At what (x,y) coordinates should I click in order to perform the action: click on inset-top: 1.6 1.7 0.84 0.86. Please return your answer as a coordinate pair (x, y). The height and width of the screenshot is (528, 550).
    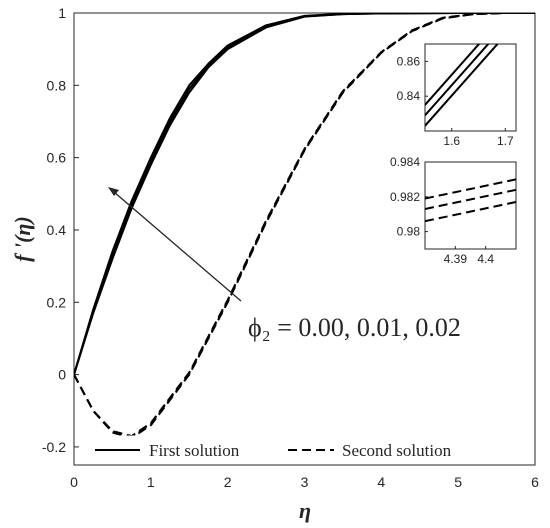
    Looking at the image, I should click on (457, 95).